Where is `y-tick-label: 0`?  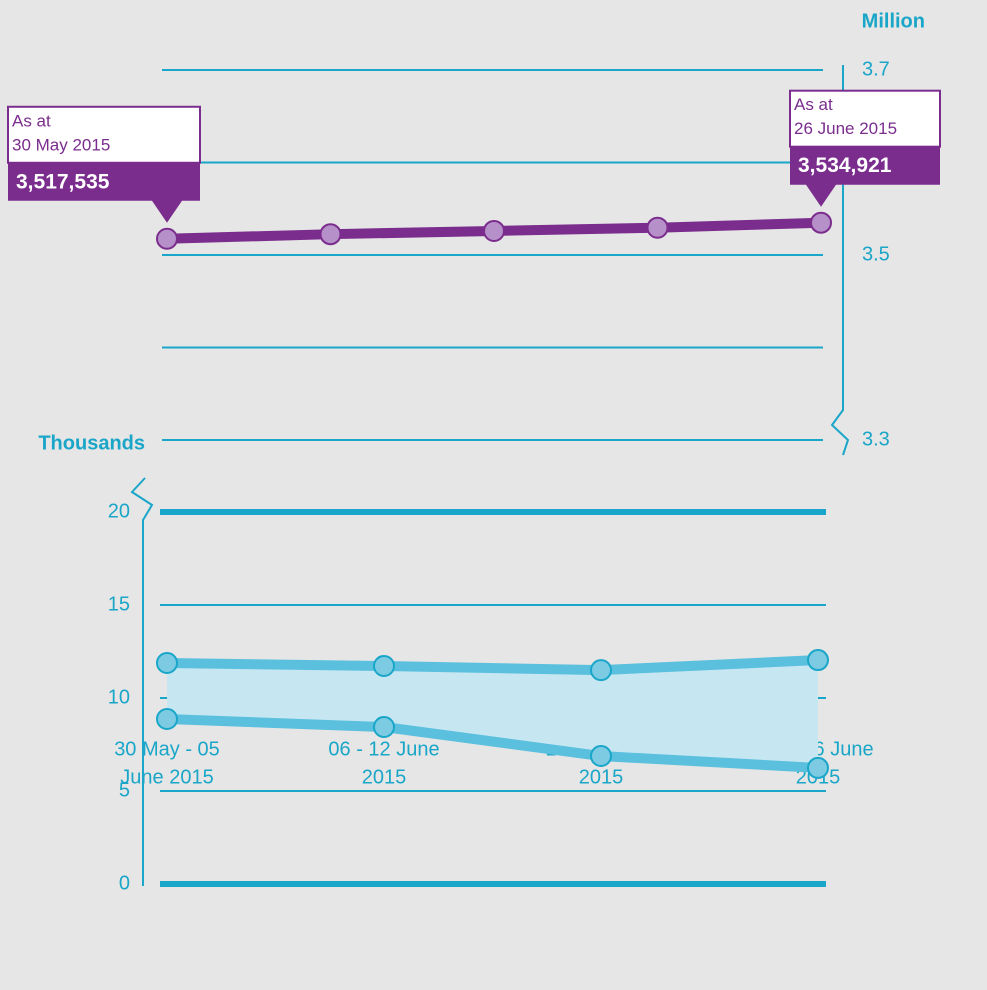 y-tick-label: 0 is located at coordinates (124, 883).